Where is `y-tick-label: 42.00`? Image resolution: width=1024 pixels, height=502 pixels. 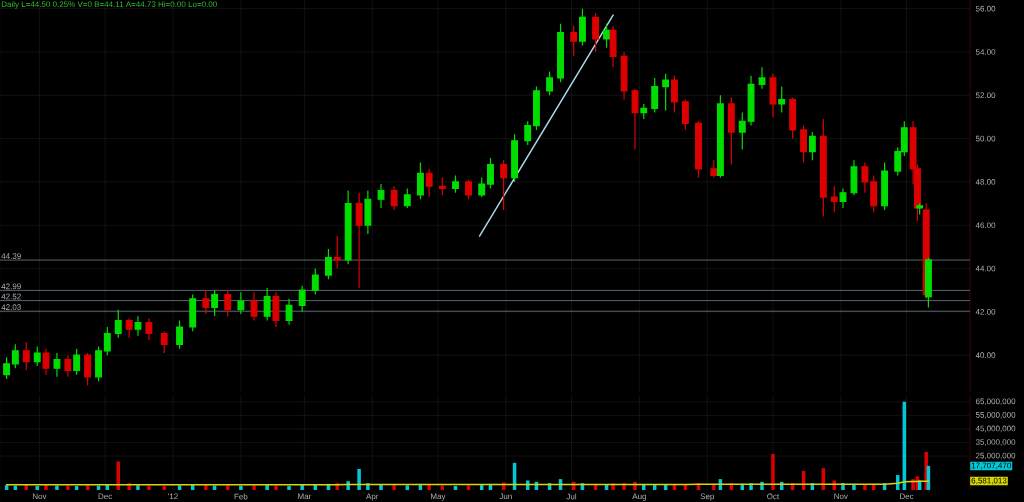 y-tick-label: 42.00 is located at coordinates (985, 312).